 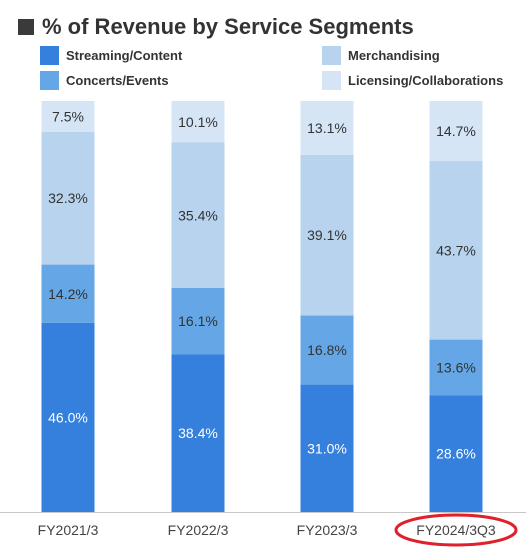 I want to click on data-label-2-0: 32.3%, so click(x=68, y=198).